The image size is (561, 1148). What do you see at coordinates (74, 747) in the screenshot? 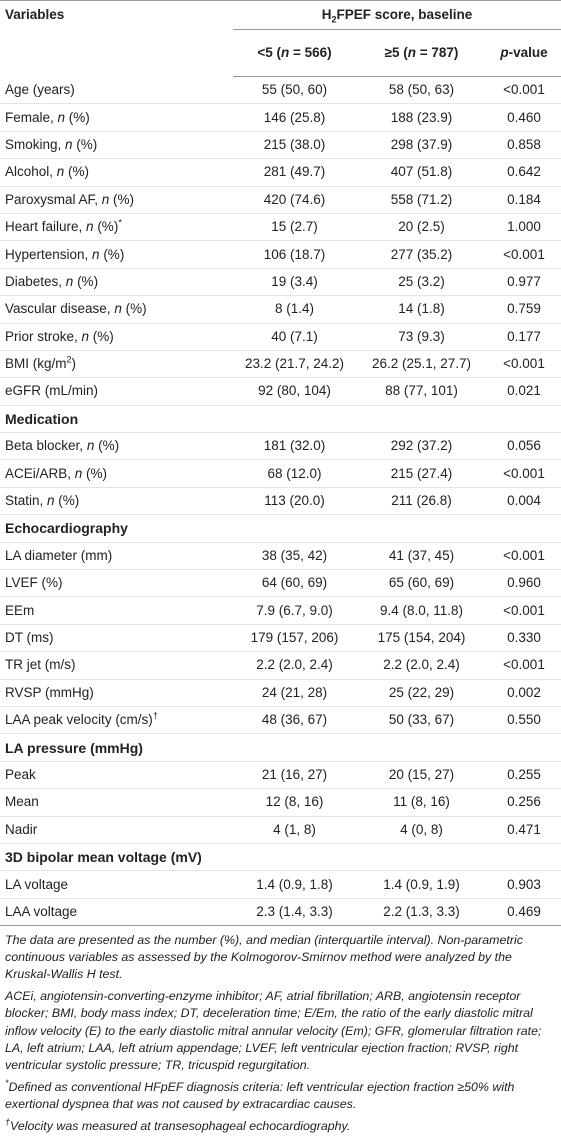
I see `section-heading: LA pressure (mmHg)` at bounding box center [74, 747].